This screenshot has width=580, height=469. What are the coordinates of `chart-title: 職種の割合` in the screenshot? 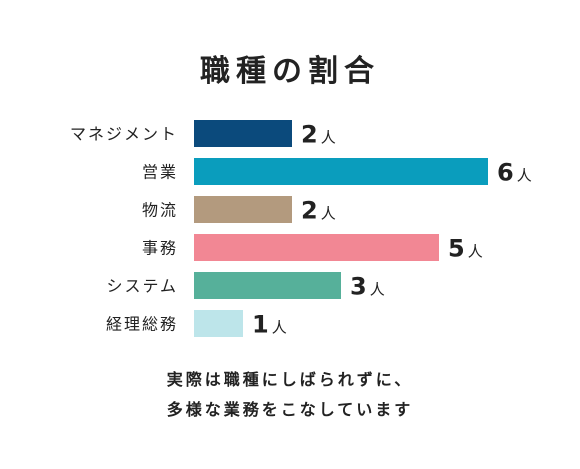 It's located at (290, 71).